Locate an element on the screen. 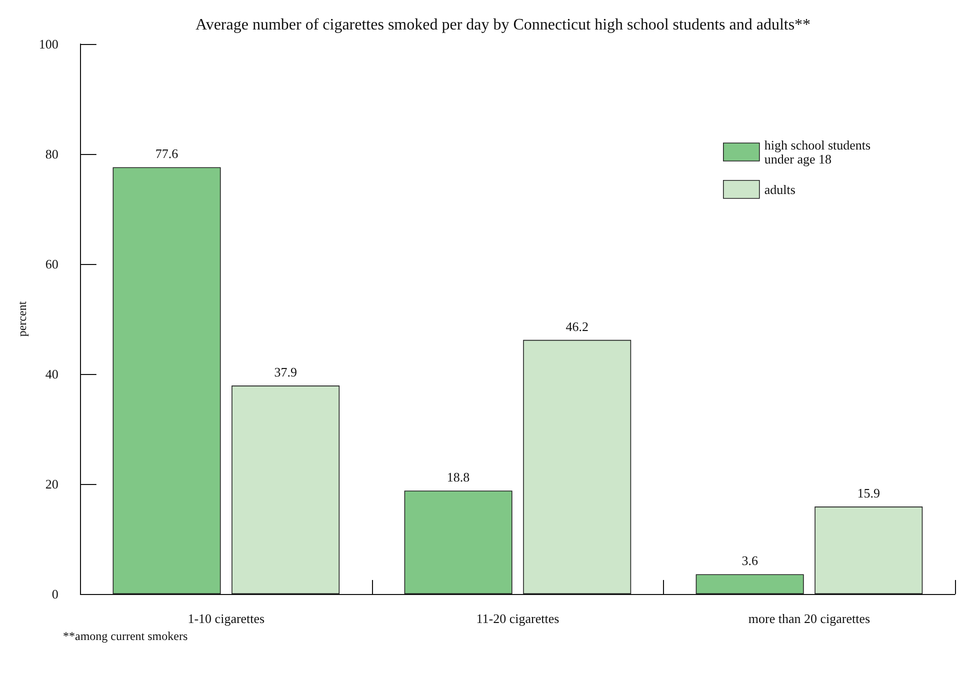 The height and width of the screenshot is (676, 970). legend-label: high school students under age 18 is located at coordinates (819, 152).